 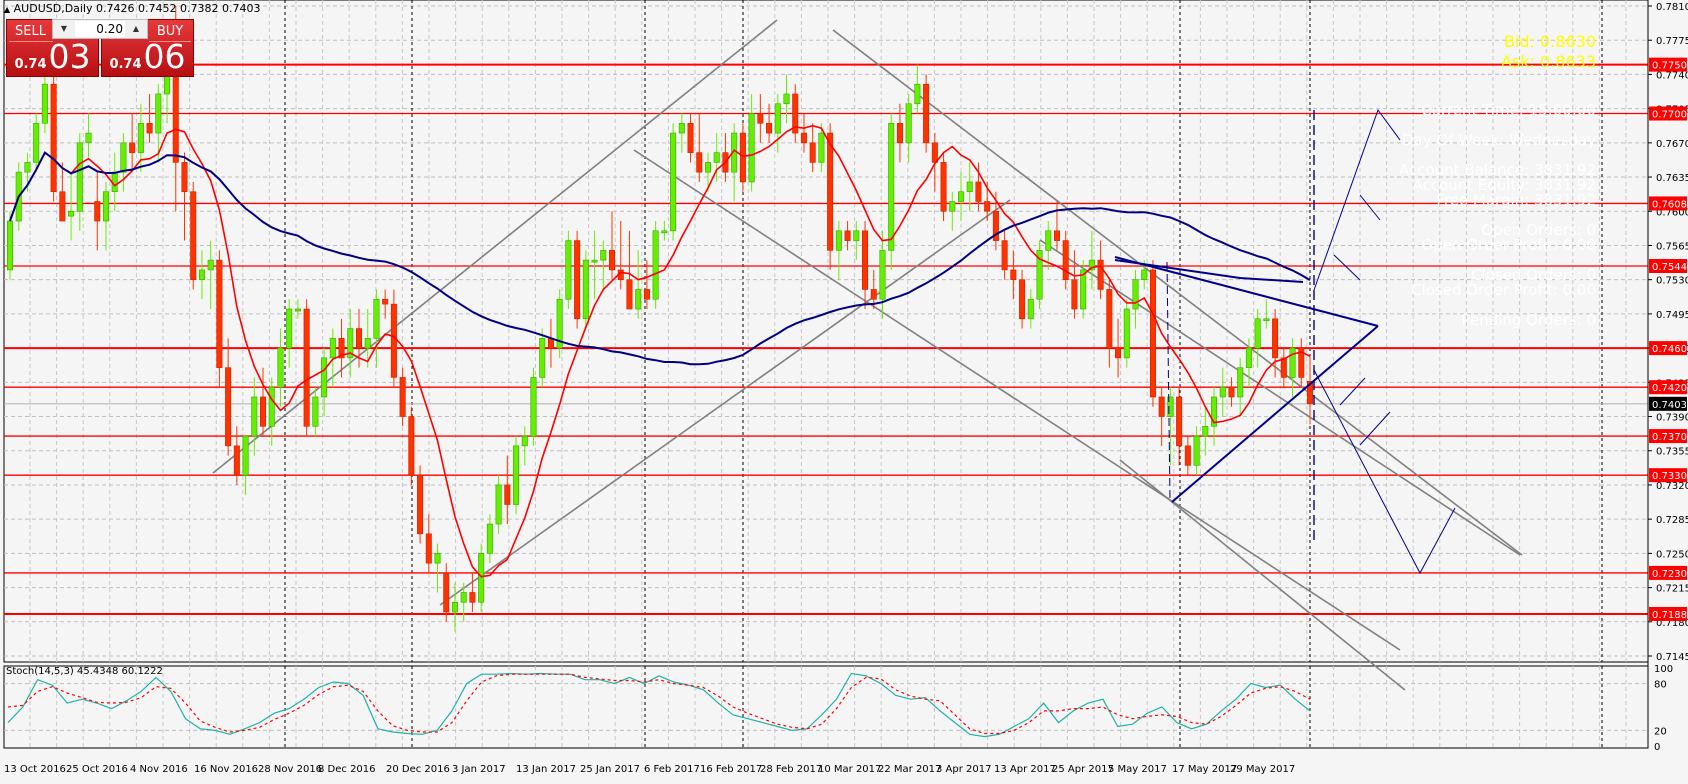 What do you see at coordinates (136, 28) in the screenshot?
I see `lot-increase-icon: ▲` at bounding box center [136, 28].